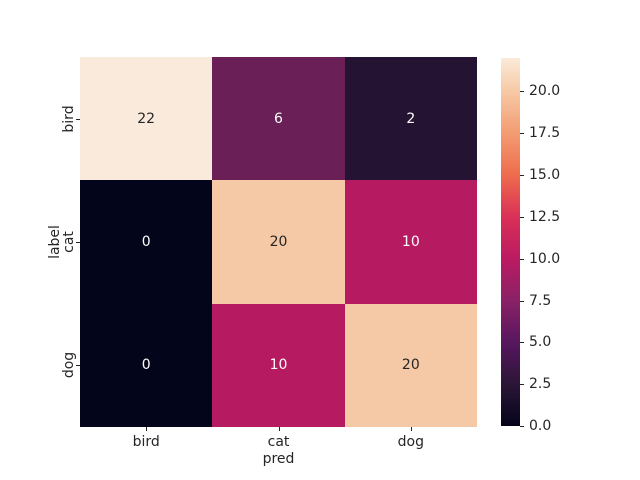 This screenshot has height=480, width=640. I want to click on heatmap-cell-bird-dog: 2, so click(410, 119).